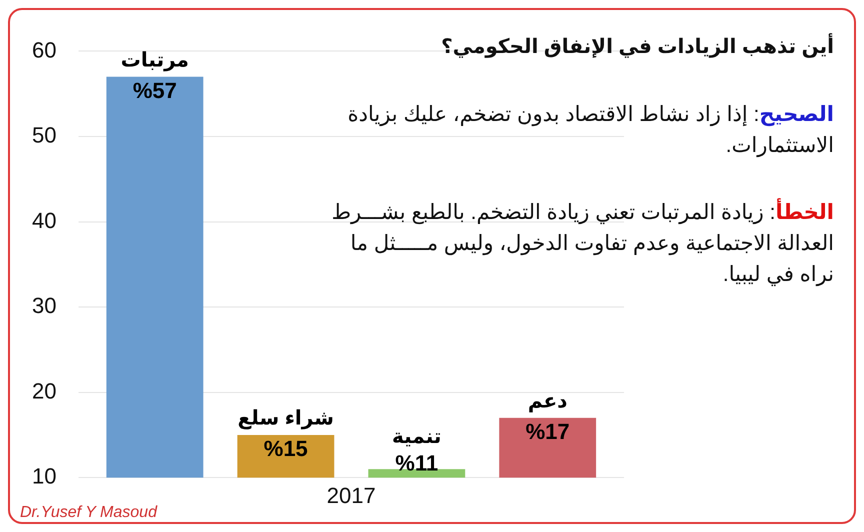  Describe the element at coordinates (44, 220) in the screenshot. I see `y-tick-label: 40` at that location.